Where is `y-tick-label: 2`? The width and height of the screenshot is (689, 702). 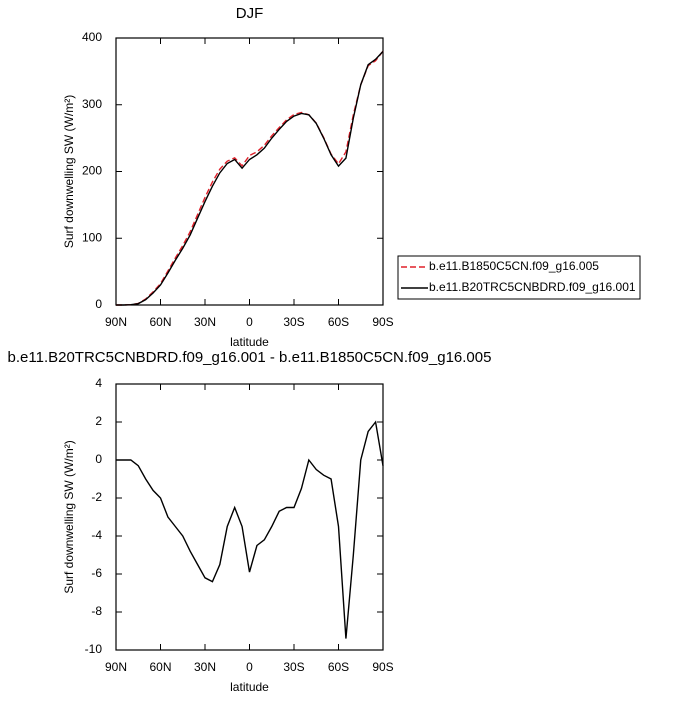
y-tick-label: 2 is located at coordinates (98, 421).